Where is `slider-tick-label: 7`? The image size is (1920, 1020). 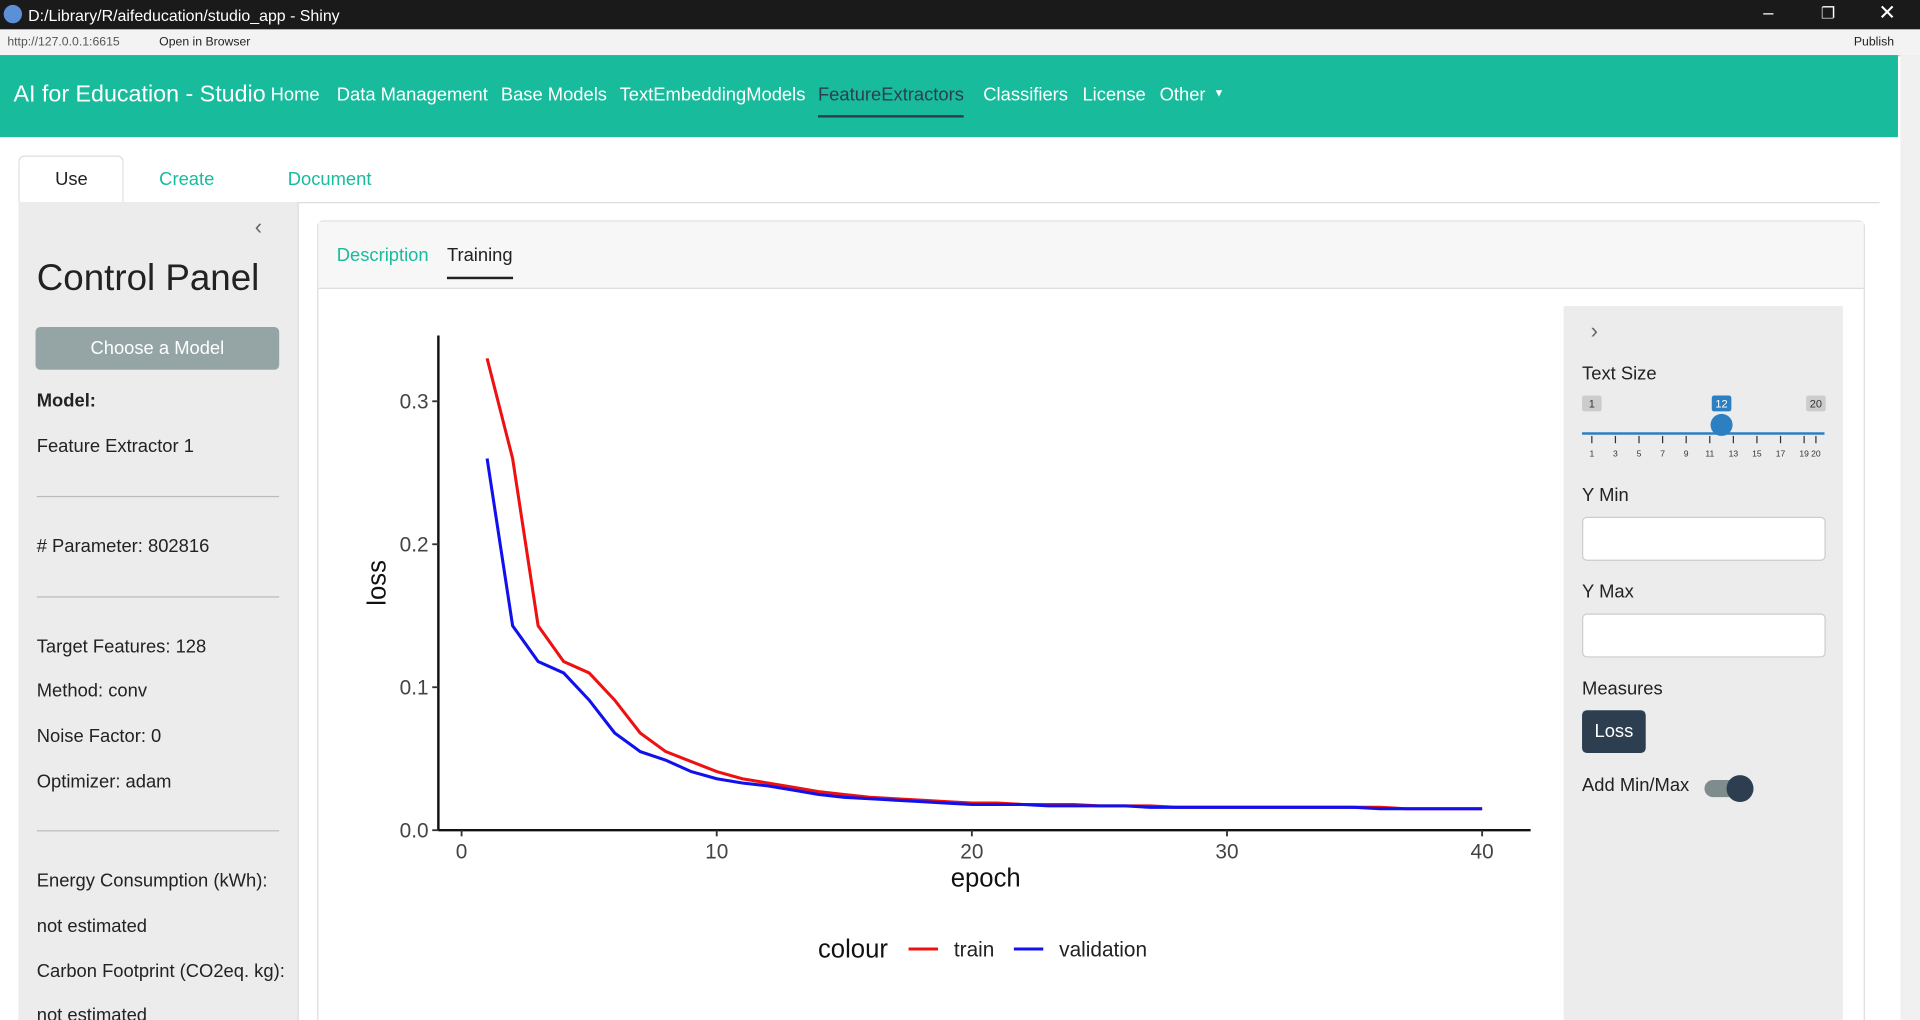 slider-tick-label: 7 is located at coordinates (1662, 454).